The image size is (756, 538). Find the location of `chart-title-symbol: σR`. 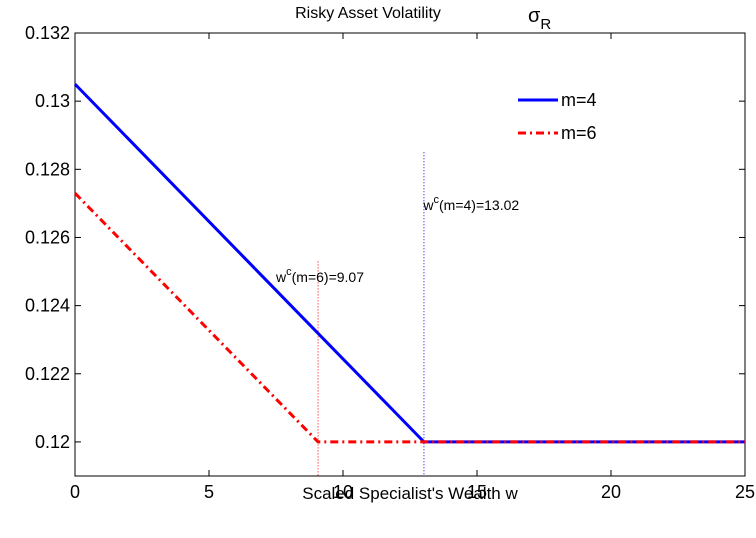

chart-title-symbol: σR is located at coordinates (539, 19).